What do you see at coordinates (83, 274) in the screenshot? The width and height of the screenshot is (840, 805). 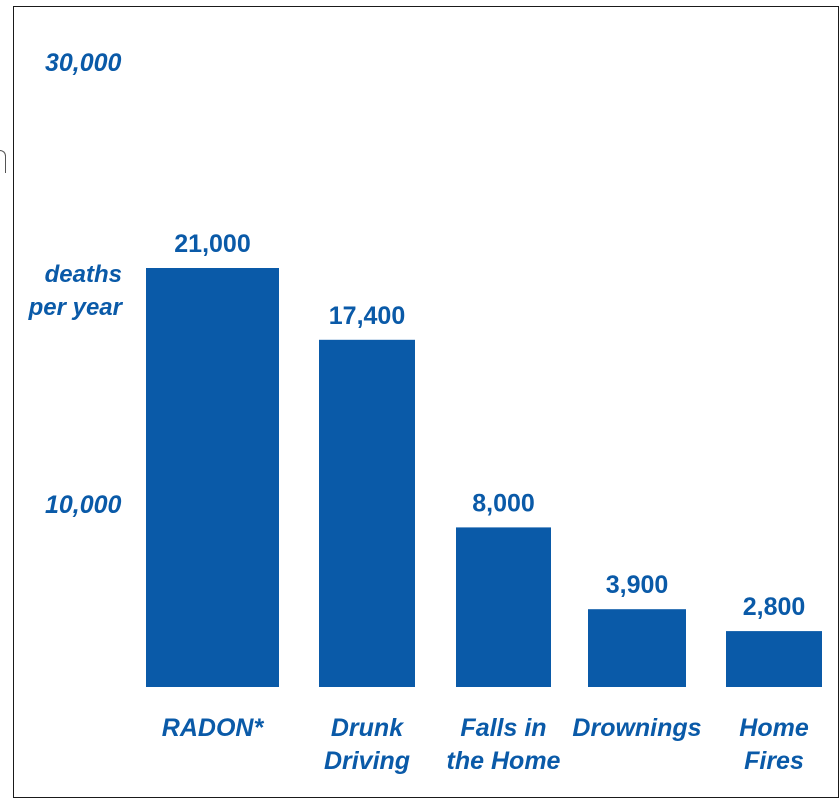 I see `y-axis-label-line: deaths` at bounding box center [83, 274].